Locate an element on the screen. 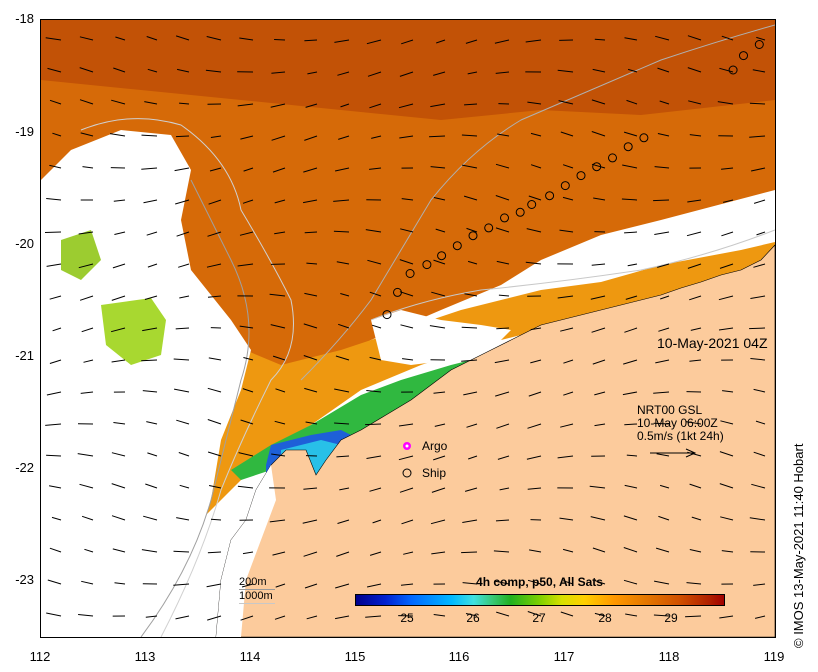 The width and height of the screenshot is (818, 672). argo-legend: Argo is located at coordinates (423, 446).